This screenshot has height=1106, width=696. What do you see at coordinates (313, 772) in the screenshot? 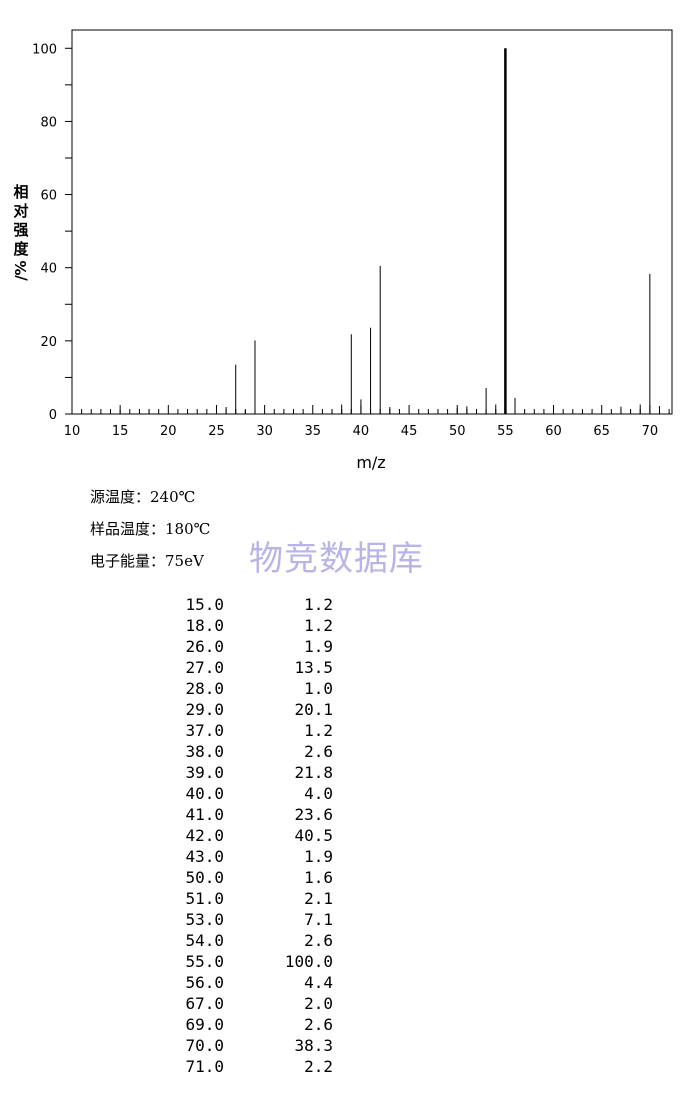
I see `peak-intensity-value: 21.8` at bounding box center [313, 772].